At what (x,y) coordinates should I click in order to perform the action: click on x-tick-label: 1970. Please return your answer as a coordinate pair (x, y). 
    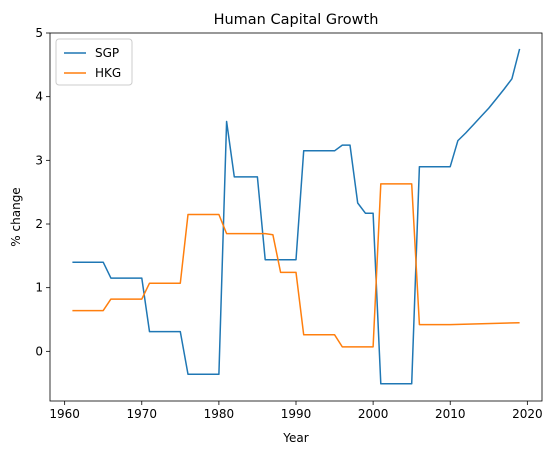
    Looking at the image, I should click on (141, 414).